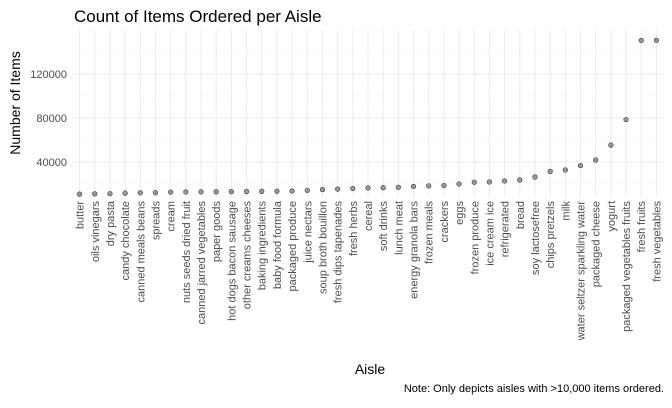  I want to click on x-tick-label: hot dogs bacon sausage, so click(232, 261).